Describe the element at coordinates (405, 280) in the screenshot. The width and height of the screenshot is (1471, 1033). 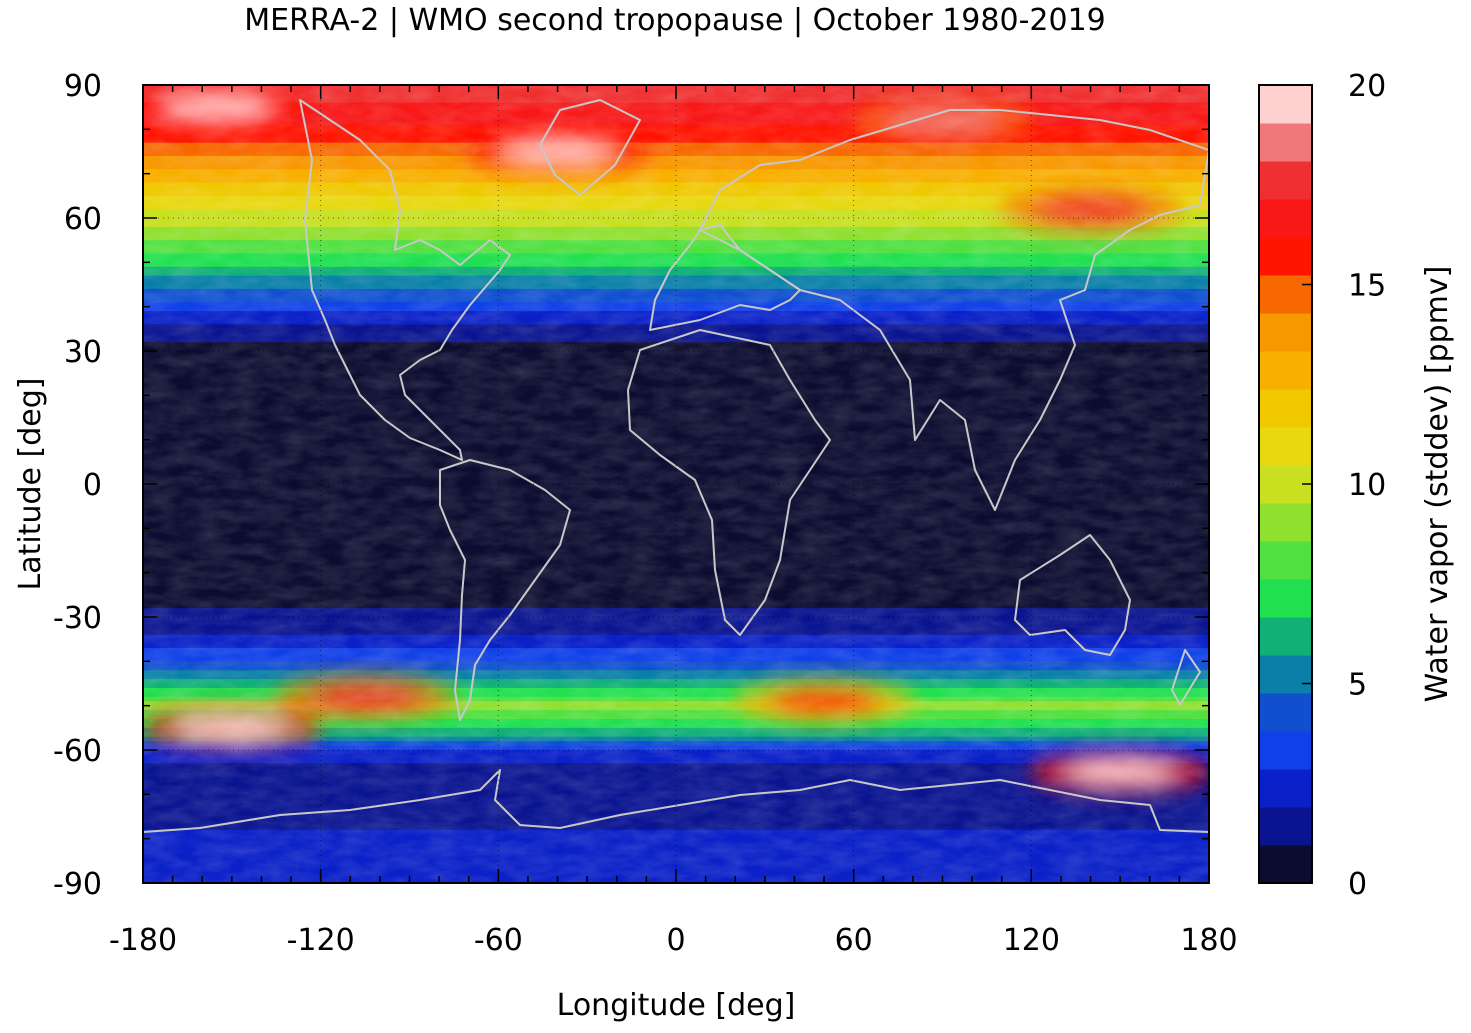
I see `coastline-north-america` at that location.